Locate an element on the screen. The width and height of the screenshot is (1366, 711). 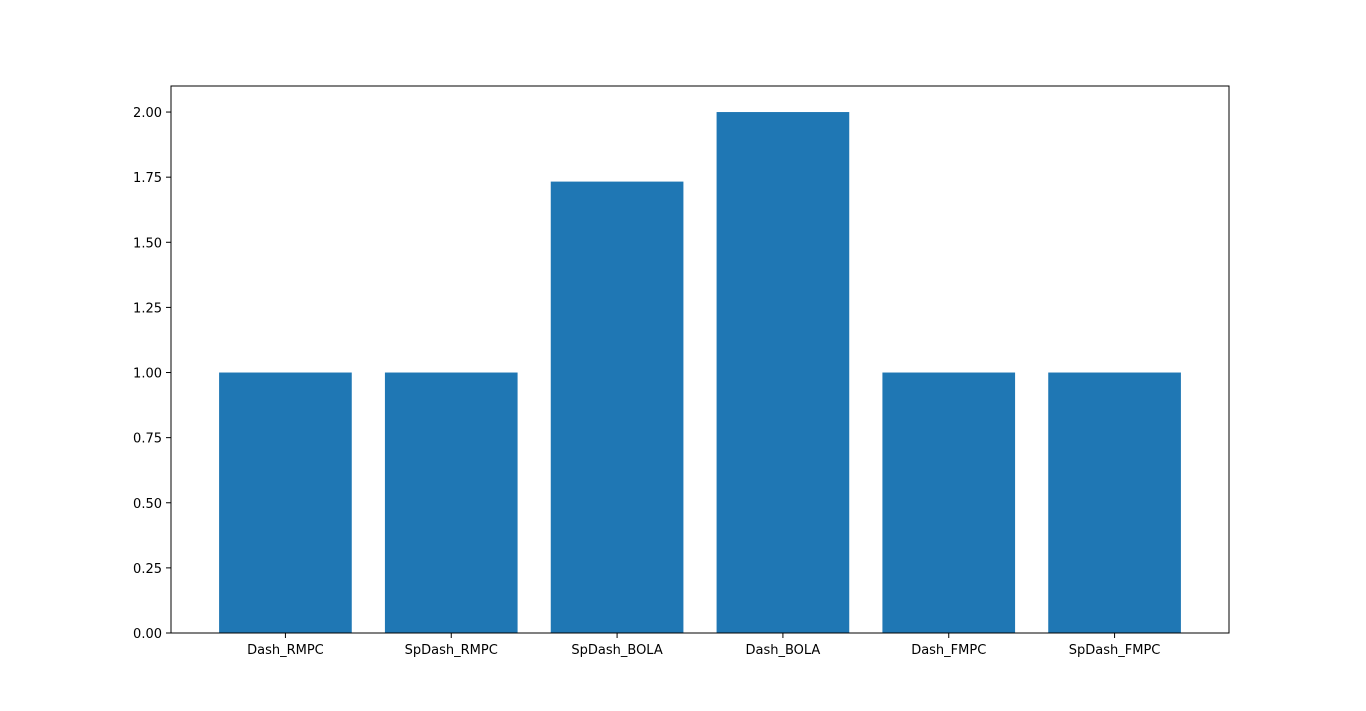
y-tick-label: 0.50 is located at coordinates (147, 504).